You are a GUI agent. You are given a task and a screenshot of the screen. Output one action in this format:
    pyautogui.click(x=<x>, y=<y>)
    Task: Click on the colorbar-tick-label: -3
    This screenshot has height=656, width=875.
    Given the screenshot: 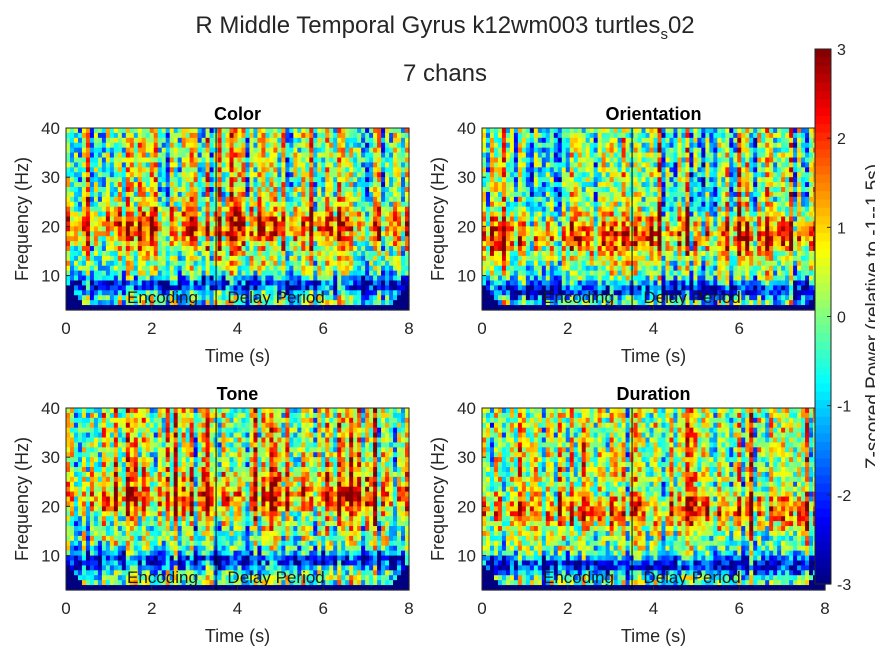 What is the action you would take?
    pyautogui.click(x=844, y=585)
    